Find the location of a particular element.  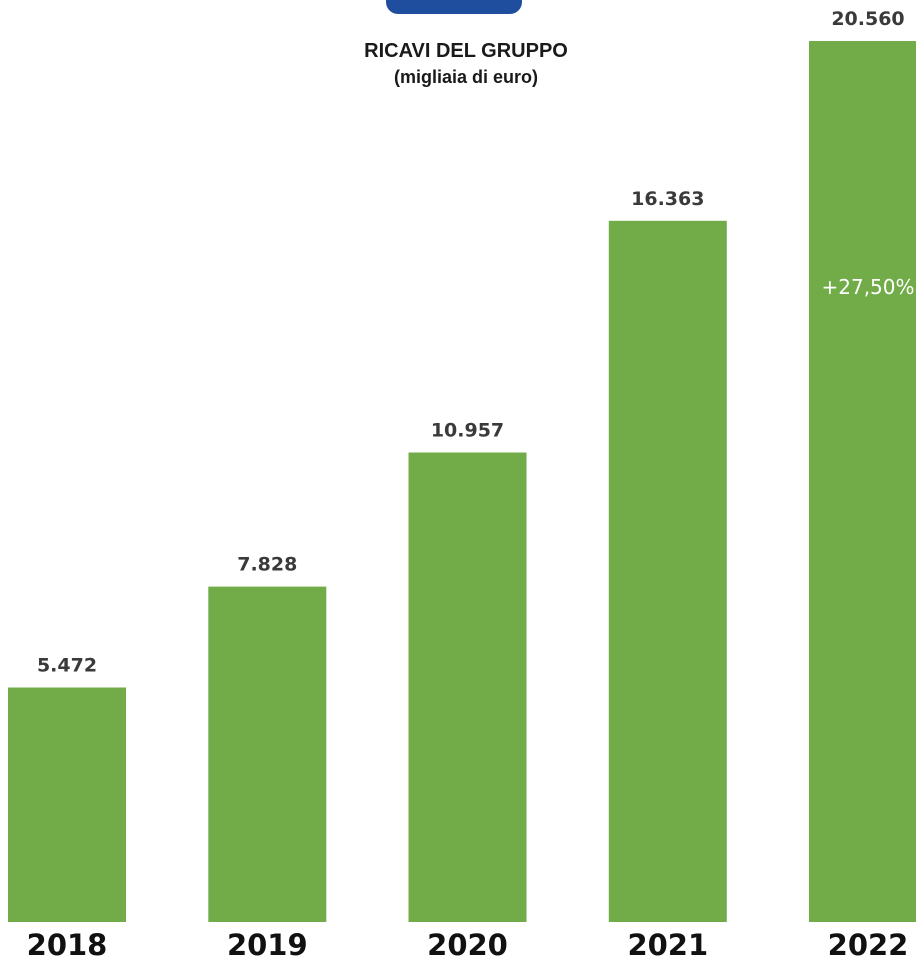

value-label-2020: 10.957 is located at coordinates (467, 431).